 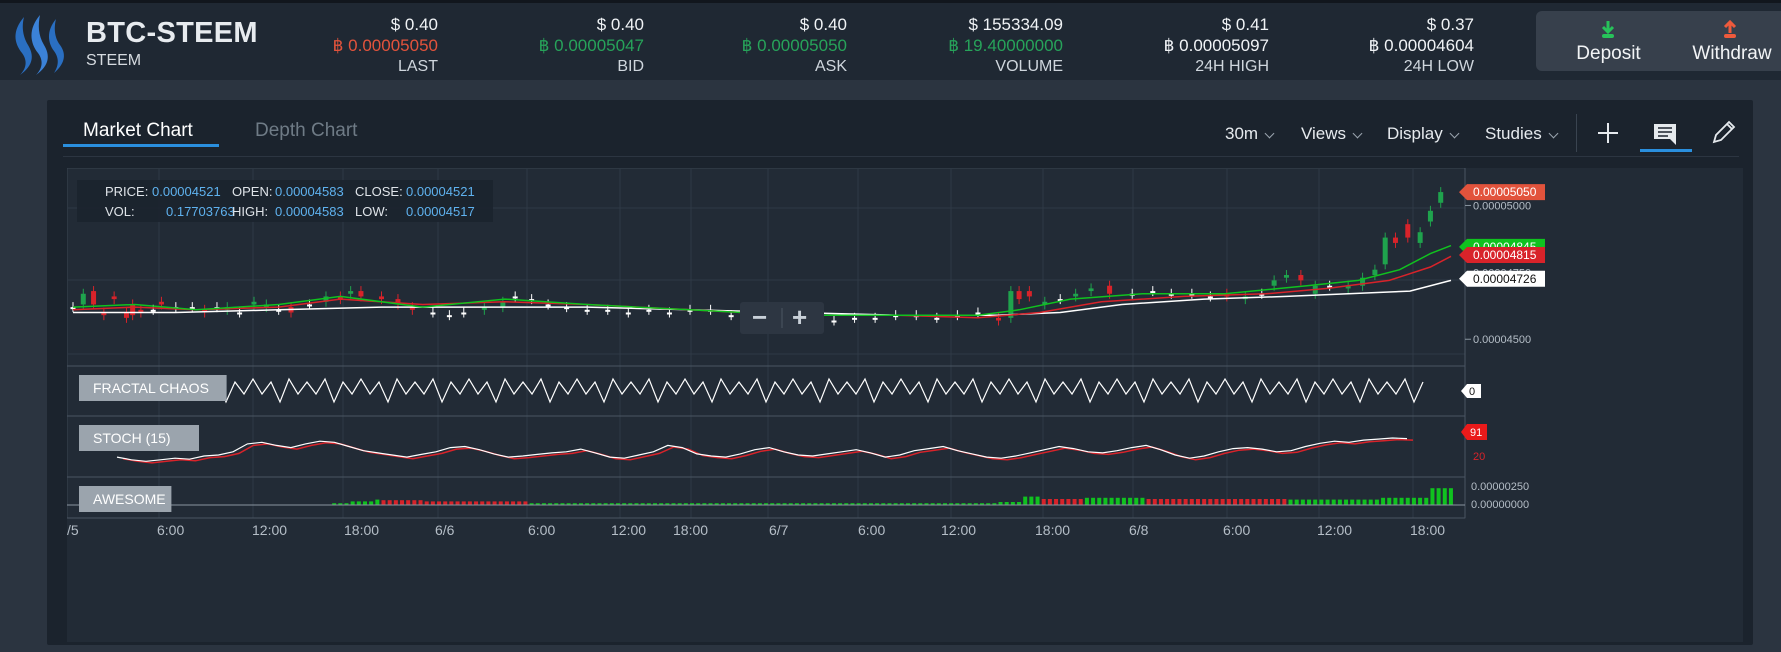 I want to click on interval-menu: 30m, so click(x=1250, y=134).